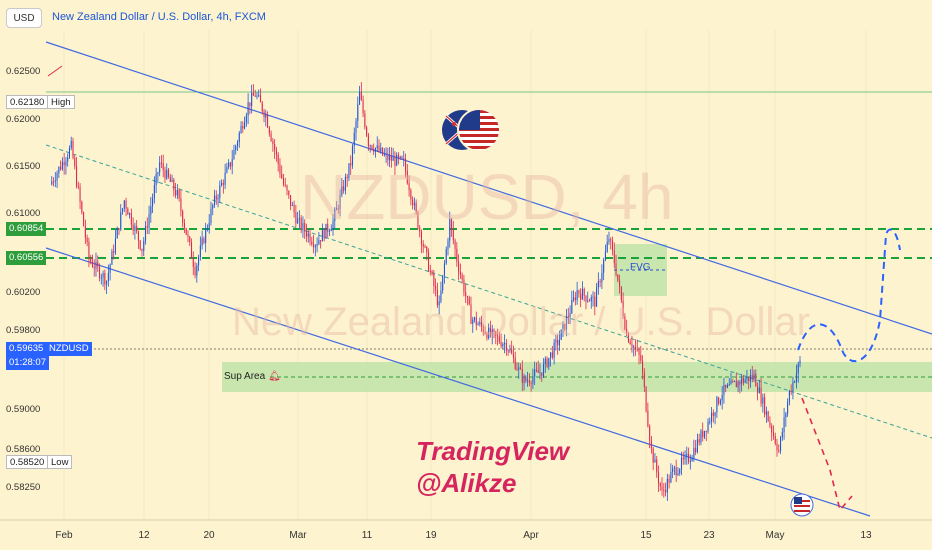 The image size is (932, 550). I want to click on price-tick: 0.60200, so click(23, 292).